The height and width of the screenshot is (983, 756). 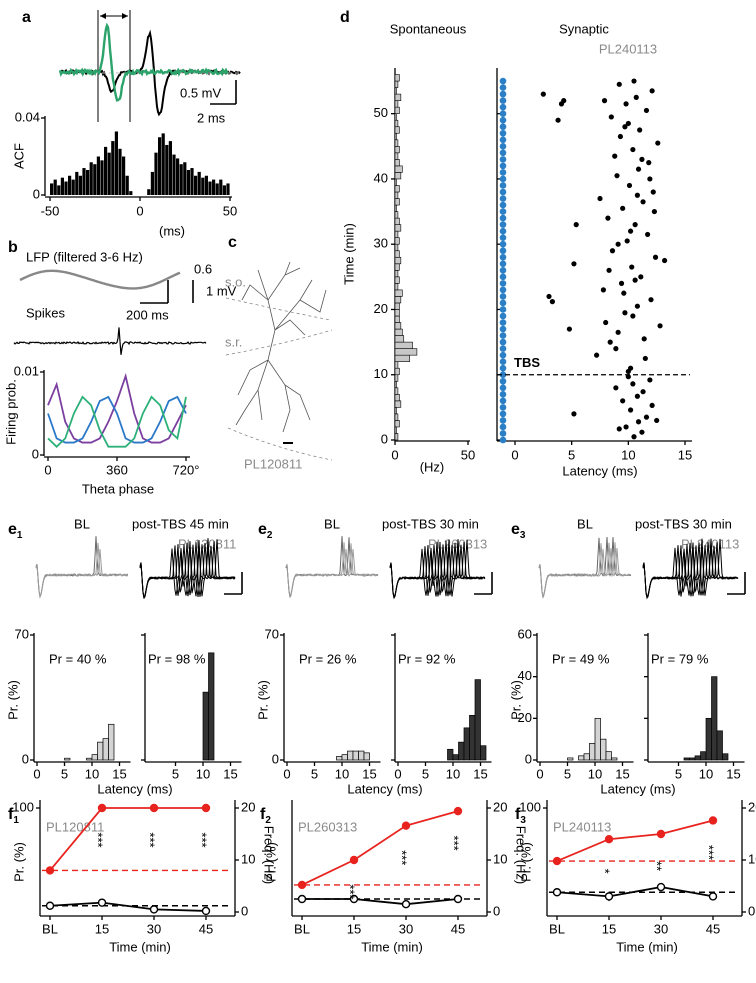 What do you see at coordinates (232, 242) in the screenshot?
I see `panel-label: c` at bounding box center [232, 242].